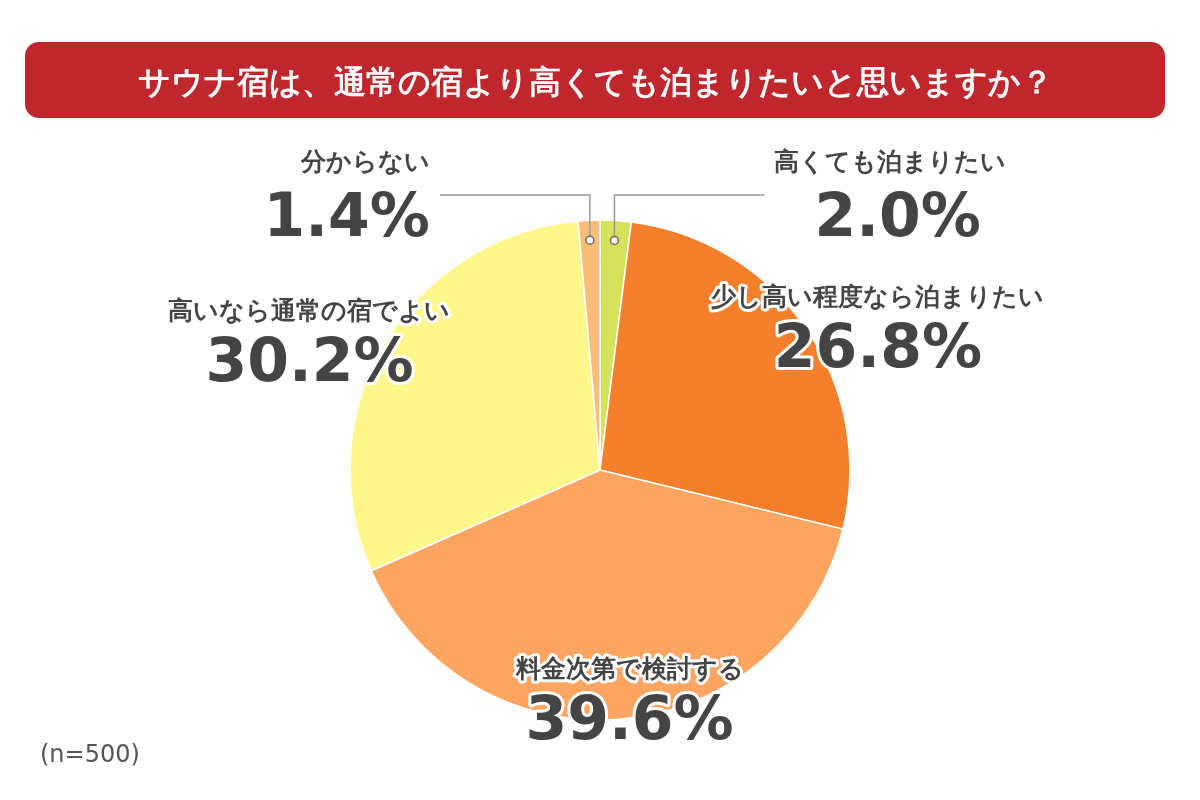 The image size is (1200, 800). Describe the element at coordinates (595, 82) in the screenshot. I see `chart-title: サウナ宿は、通常の宿より高くても泊まりたいと思いますか？` at that location.